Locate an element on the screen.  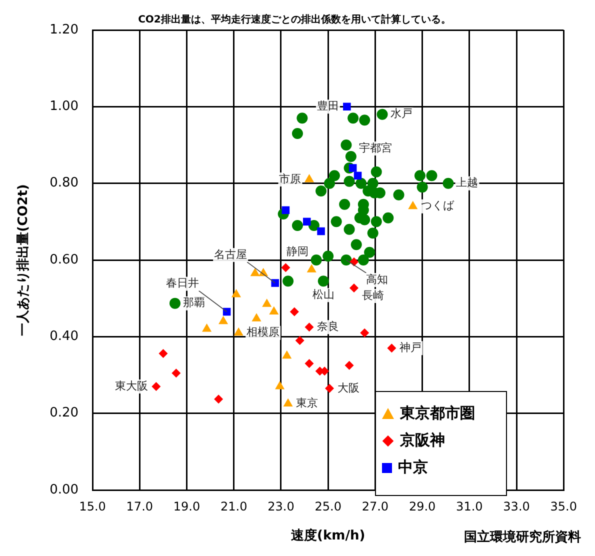
annotation: 静岡 is located at coordinates (297, 251).